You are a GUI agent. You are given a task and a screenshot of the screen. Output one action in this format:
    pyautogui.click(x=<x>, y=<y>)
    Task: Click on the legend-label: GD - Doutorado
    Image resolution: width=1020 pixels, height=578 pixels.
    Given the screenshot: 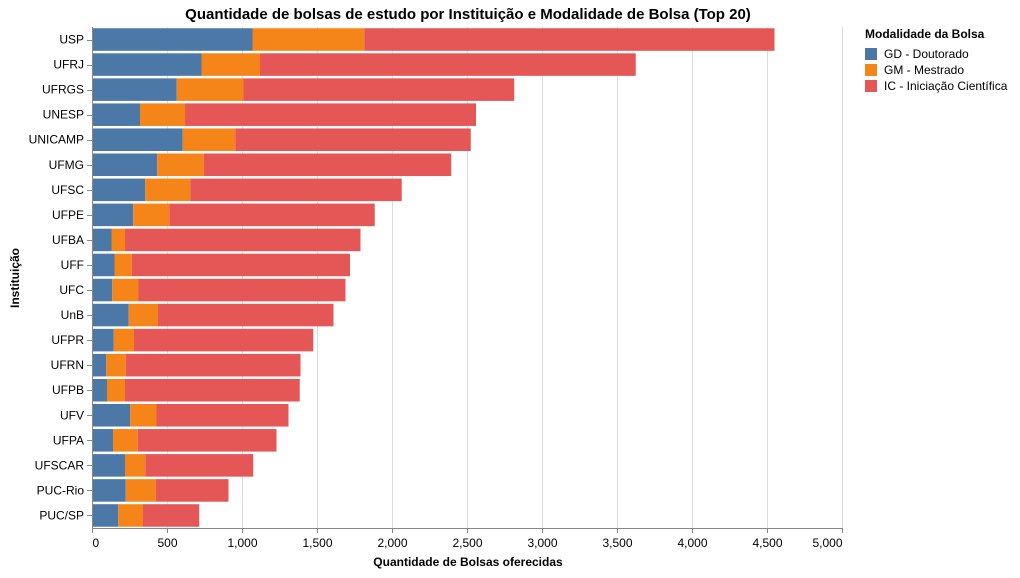 What is the action you would take?
    pyautogui.click(x=926, y=54)
    